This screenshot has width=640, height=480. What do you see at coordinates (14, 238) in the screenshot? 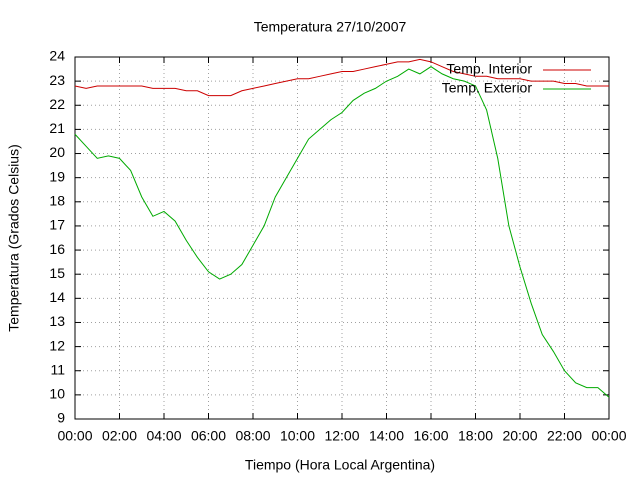
I see `y-axis-label: Temperatura (Grados Celsius)` at bounding box center [14, 238].